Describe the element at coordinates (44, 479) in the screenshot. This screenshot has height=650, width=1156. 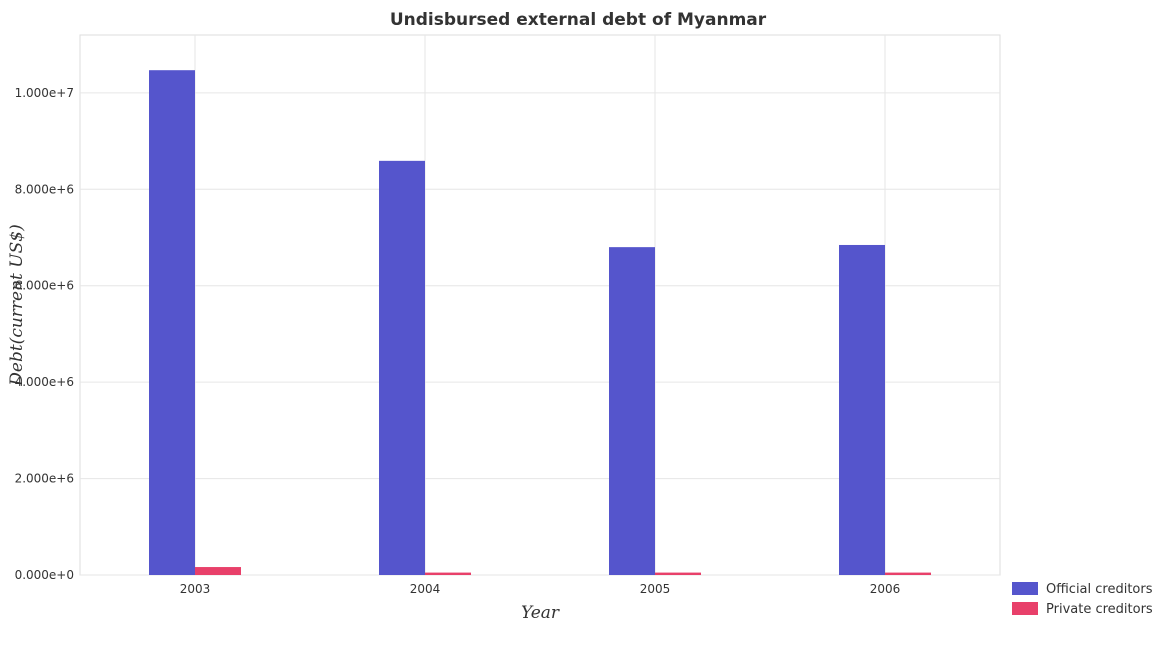
I see `y-tick-label: 2.000e+6` at that location.